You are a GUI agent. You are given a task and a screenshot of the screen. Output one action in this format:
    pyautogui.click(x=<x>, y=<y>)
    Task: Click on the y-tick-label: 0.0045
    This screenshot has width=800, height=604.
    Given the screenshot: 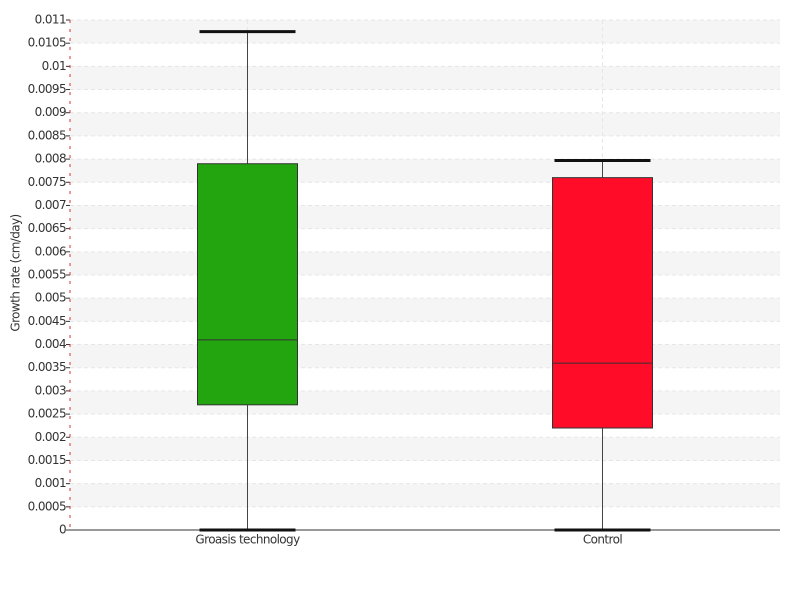 What is the action you would take?
    pyautogui.click(x=47, y=321)
    